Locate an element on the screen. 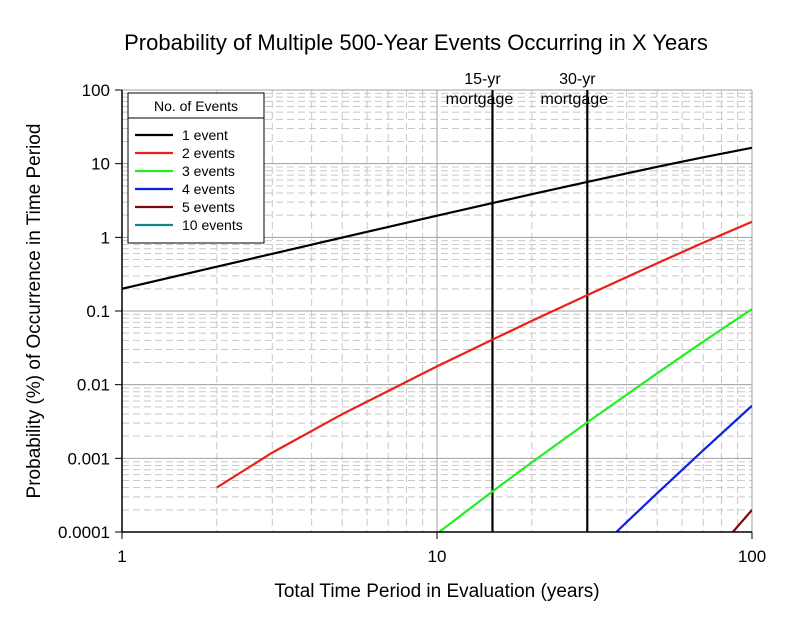 Image resolution: width=808 pixels, height=623 pixels. legend-title: No. of Events is located at coordinates (196, 106).